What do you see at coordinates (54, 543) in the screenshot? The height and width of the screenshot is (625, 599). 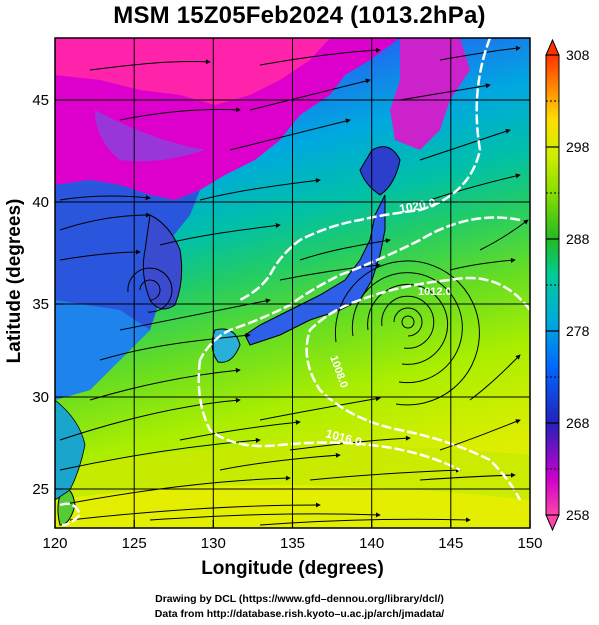 I see `x-tick-label: 120` at bounding box center [54, 543].